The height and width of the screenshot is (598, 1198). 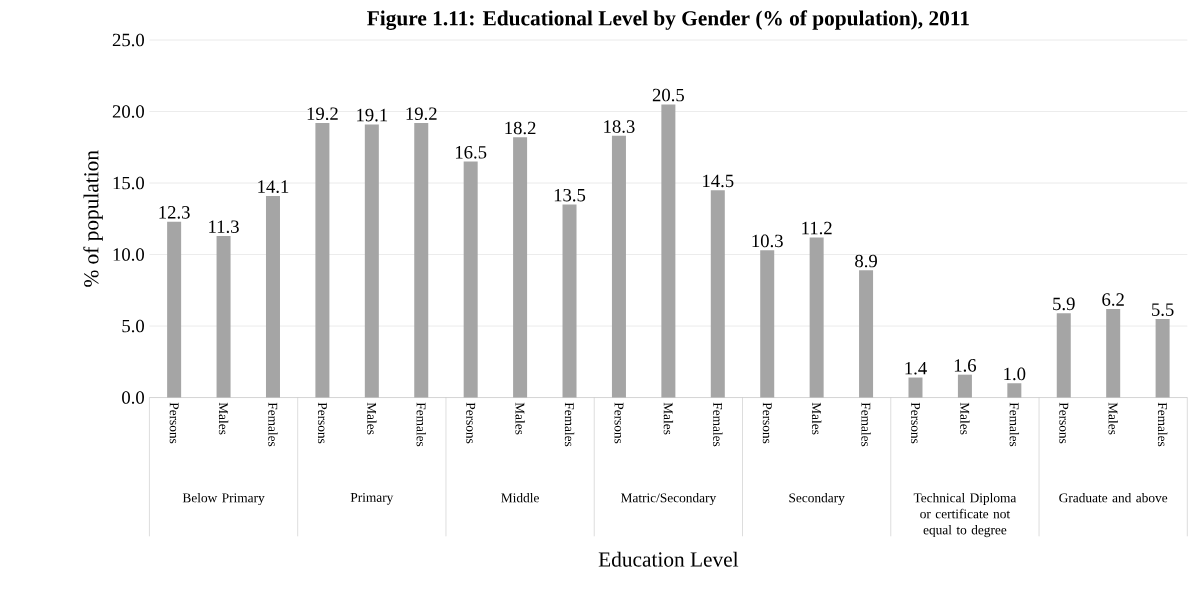 What do you see at coordinates (916, 368) in the screenshot?
I see `data-label: 1.4` at bounding box center [916, 368].